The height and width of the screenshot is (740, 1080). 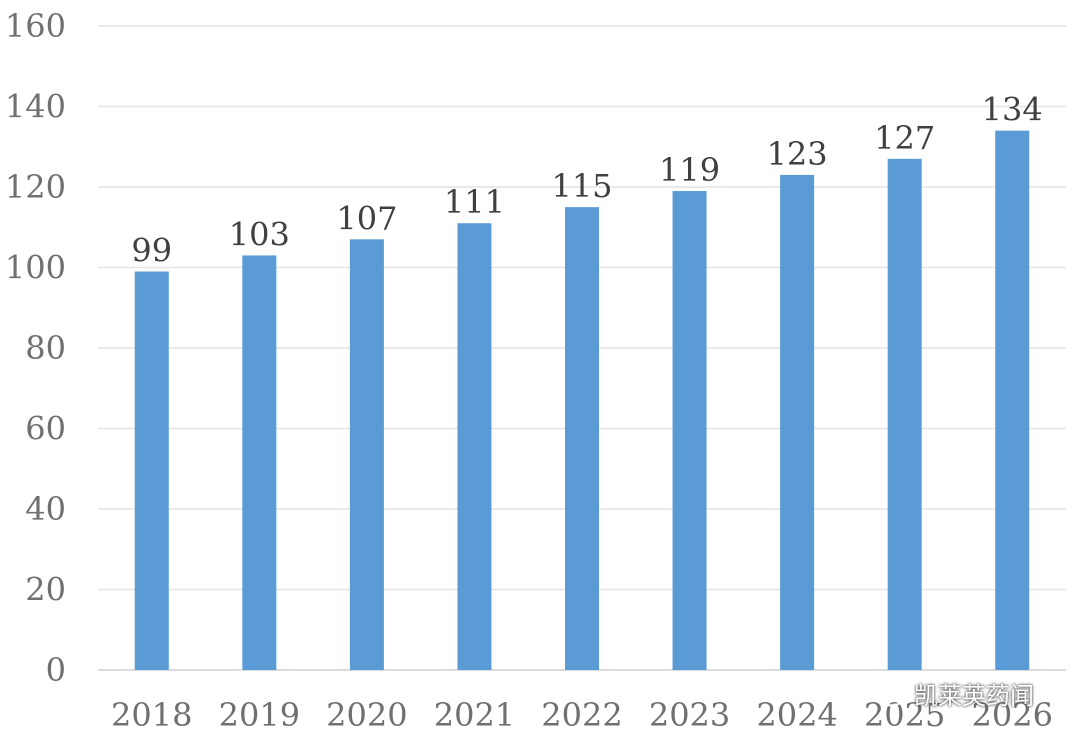 What do you see at coordinates (35, 187) in the screenshot?
I see `y-tick-label-120: 120` at bounding box center [35, 187].